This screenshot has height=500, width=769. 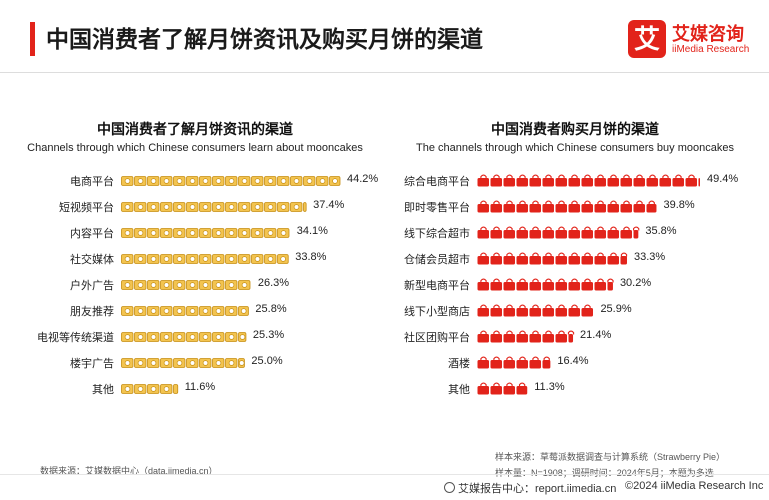 What do you see at coordinates (694, 486) in the screenshot?
I see `footer-copyright: ©2024 iiMedia Research Inc` at bounding box center [694, 486].